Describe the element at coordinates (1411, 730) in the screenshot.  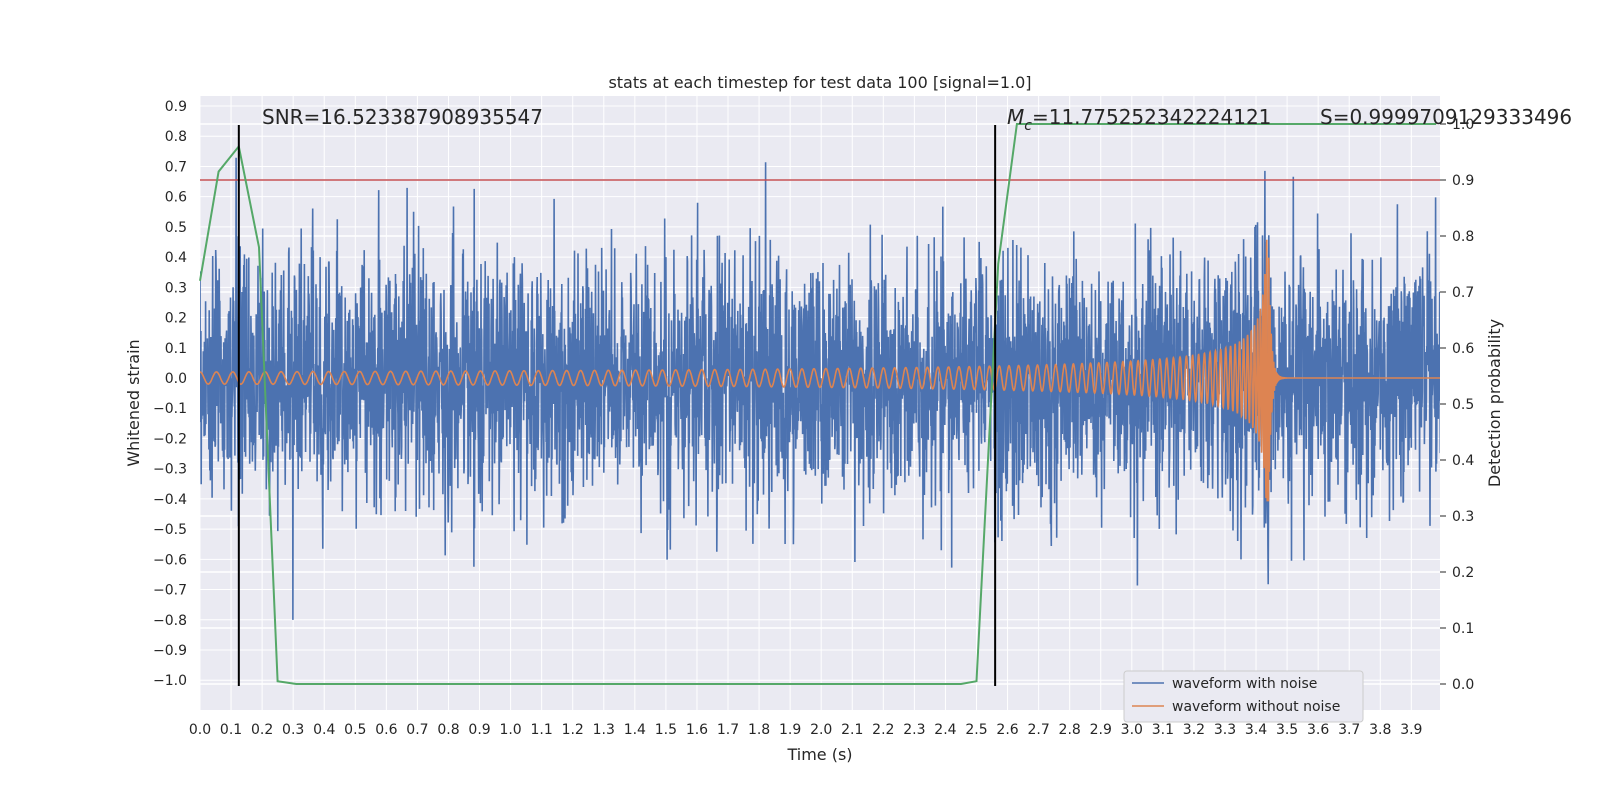
I see `x-tick-label: 3.9` at that location.